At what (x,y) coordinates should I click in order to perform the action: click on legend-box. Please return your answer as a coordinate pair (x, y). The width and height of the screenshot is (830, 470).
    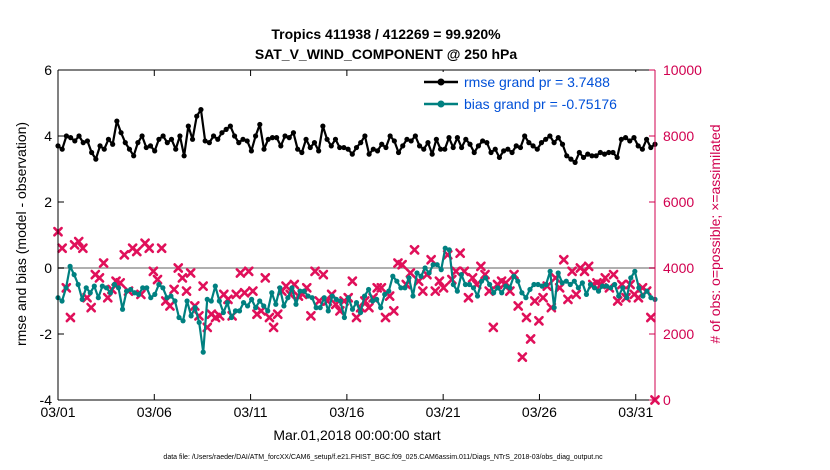
    Looking at the image, I should click on (536, 94).